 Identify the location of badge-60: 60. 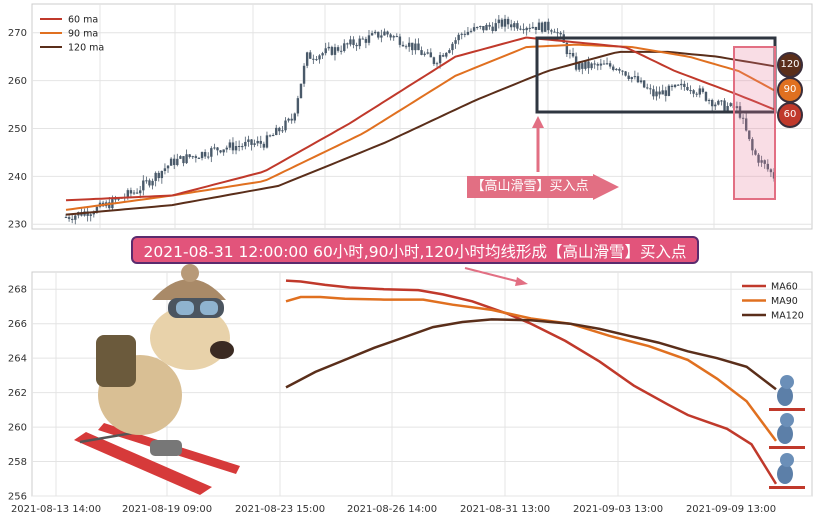
(790, 115).